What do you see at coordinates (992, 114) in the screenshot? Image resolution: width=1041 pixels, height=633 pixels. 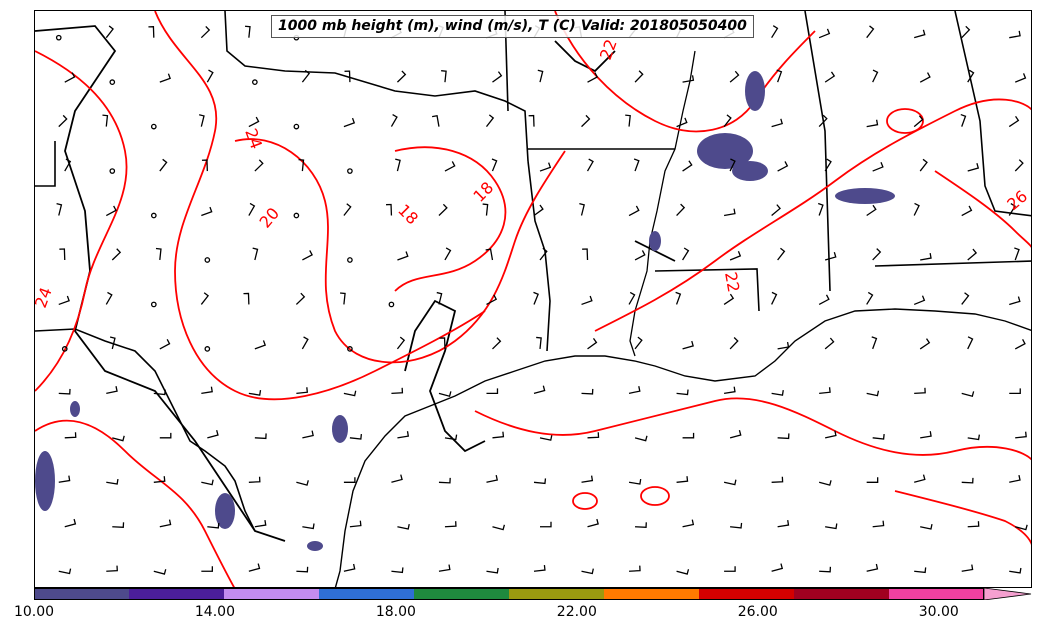 I see `al-ga-boundary` at bounding box center [992, 114].